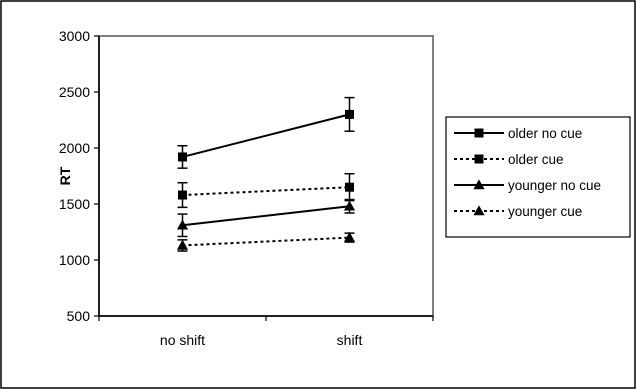 This screenshot has width=637, height=390. I want to click on series-older-no-cue, so click(266, 132).